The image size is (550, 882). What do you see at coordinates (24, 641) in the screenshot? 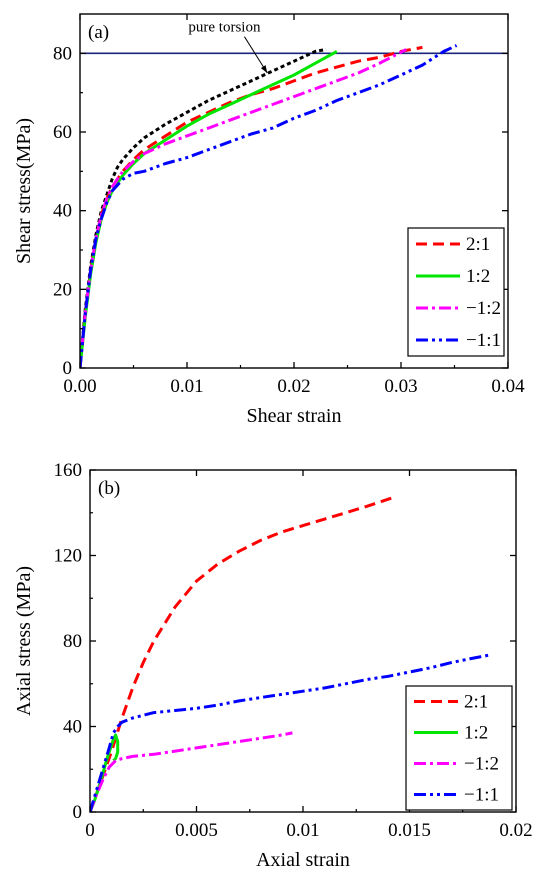
I see `y-axis-title: Axial stress (MPa)` at bounding box center [24, 641].